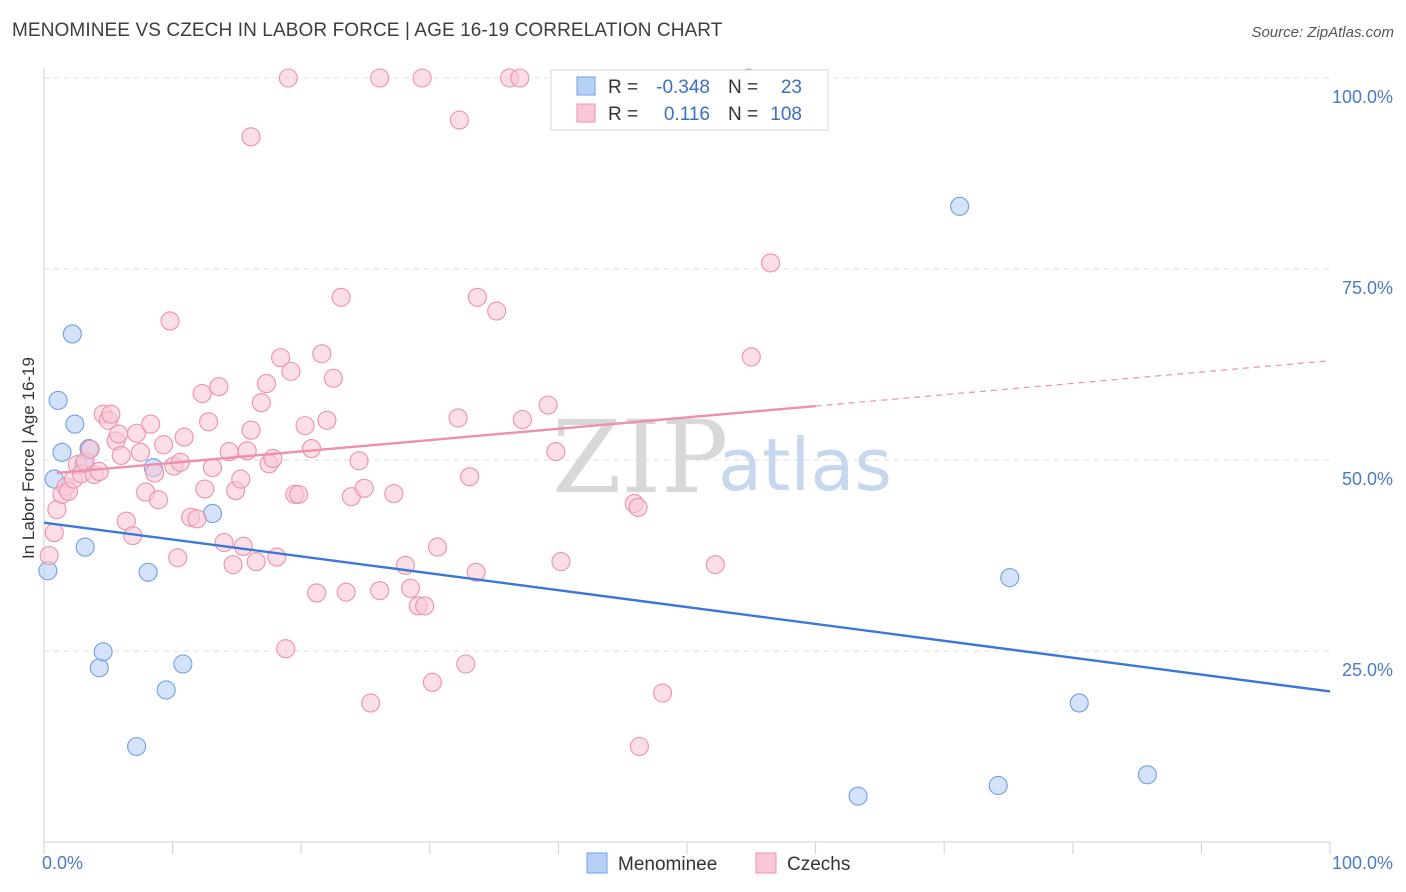  I want to click on series-label-menominee: Menominee, so click(667, 864).